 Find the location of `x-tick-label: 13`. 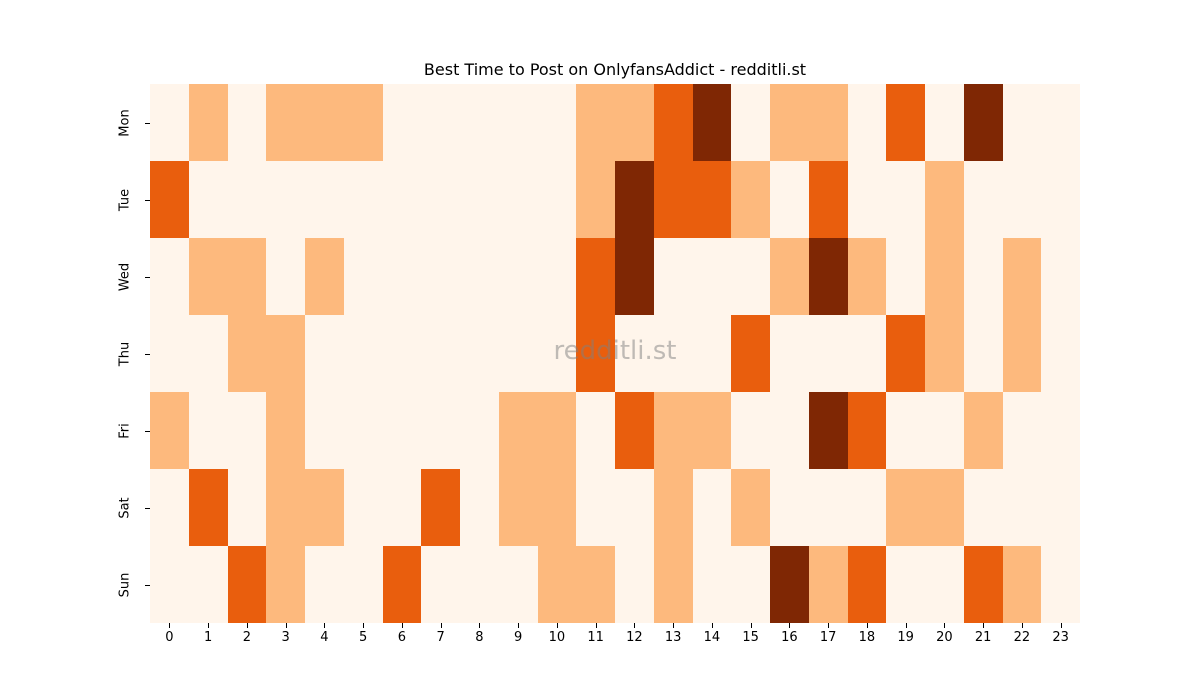

x-tick-label: 13 is located at coordinates (673, 637).